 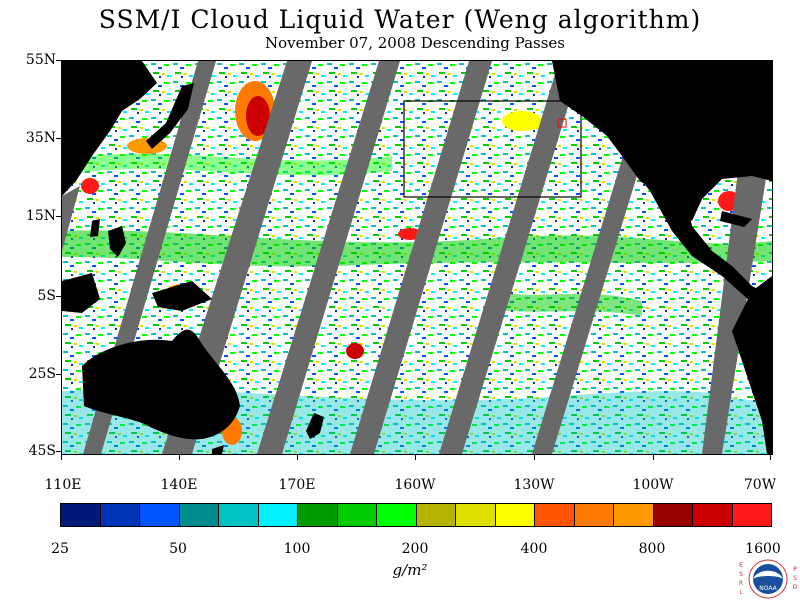 What do you see at coordinates (763, 549) in the screenshot?
I see `colorbar-label: 1600` at bounding box center [763, 549].